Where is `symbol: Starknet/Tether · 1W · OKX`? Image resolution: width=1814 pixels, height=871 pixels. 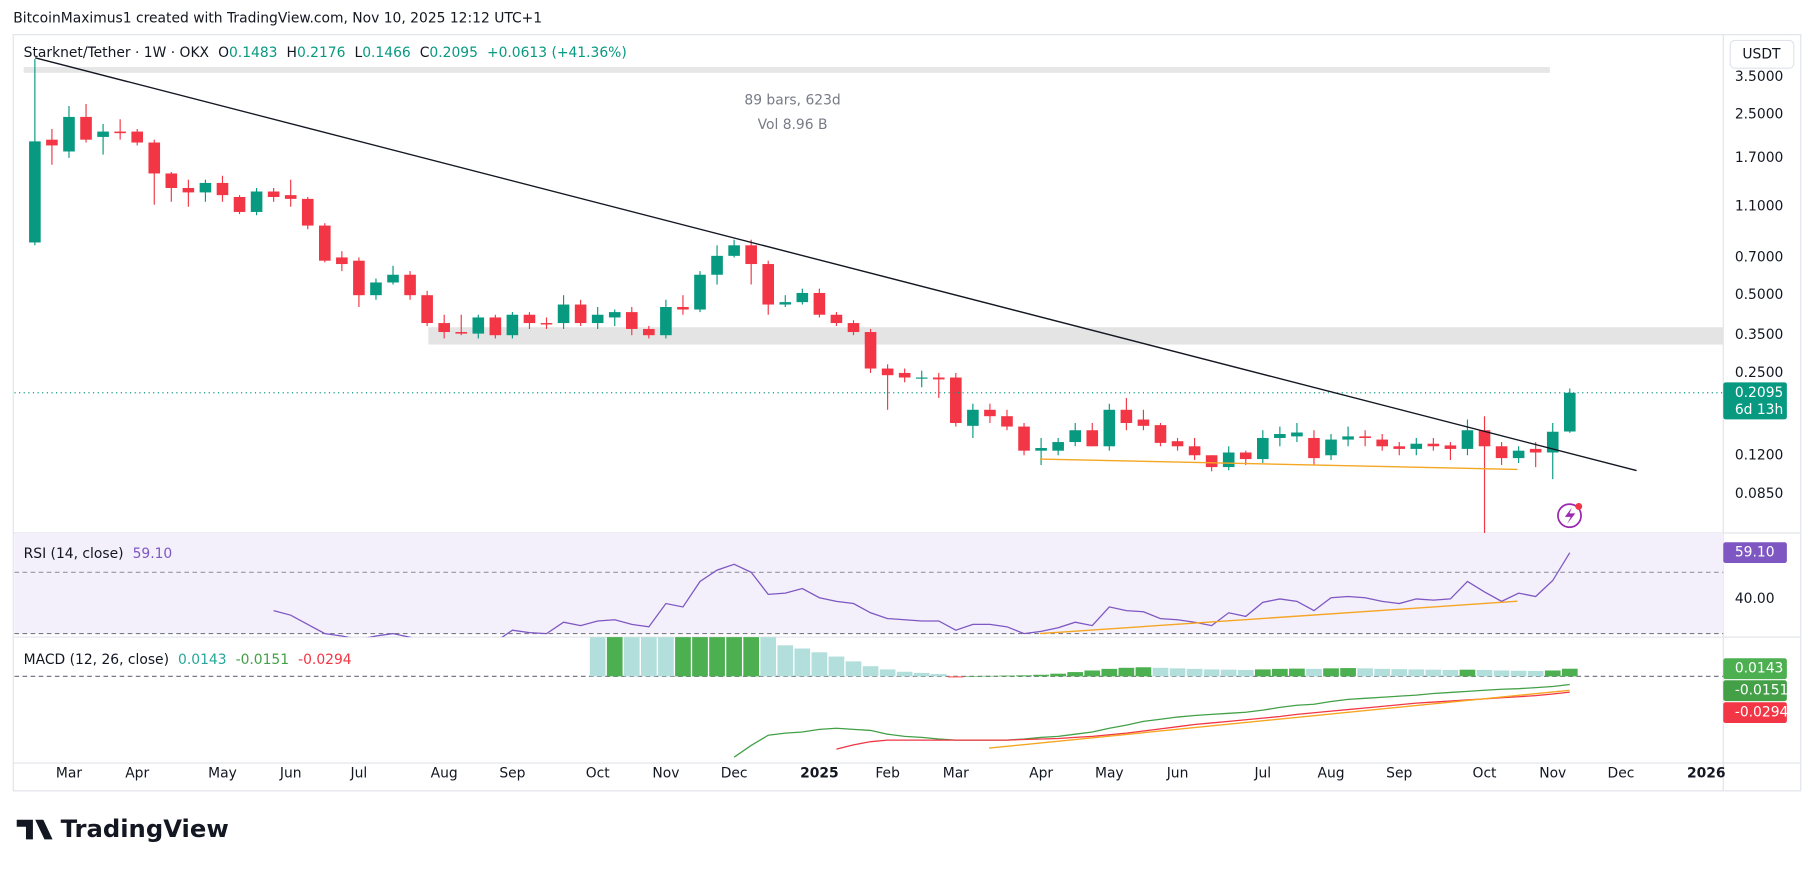
symbol: Starknet/Tether · 1W · OKX is located at coordinates (117, 53).